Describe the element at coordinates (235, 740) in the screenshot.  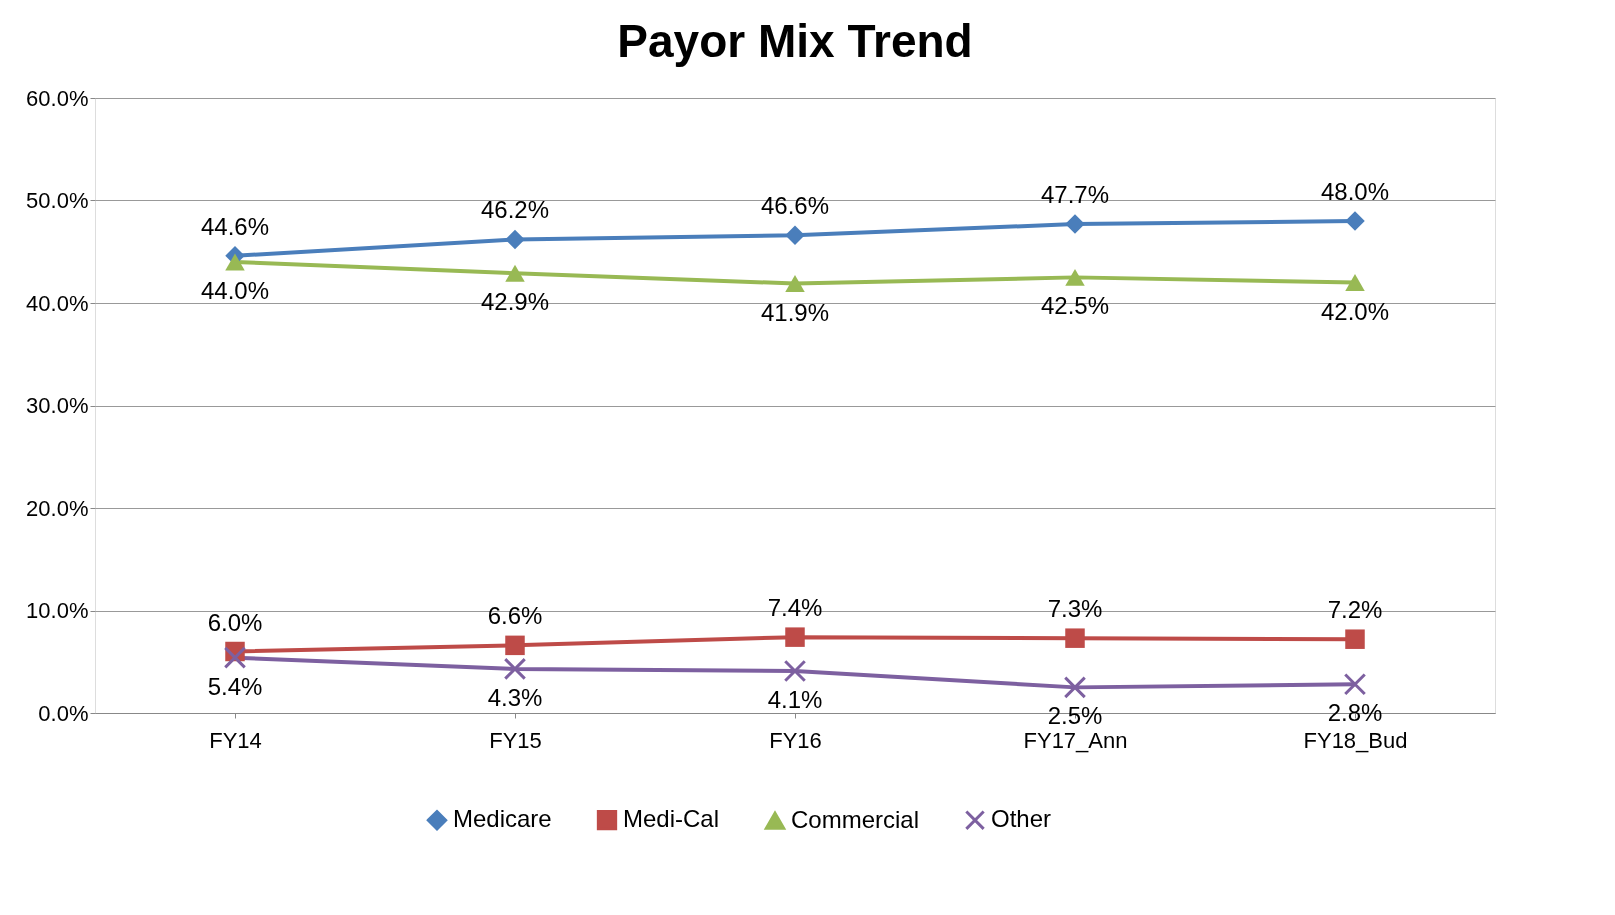
I see `x-tick-label: FY14` at that location.